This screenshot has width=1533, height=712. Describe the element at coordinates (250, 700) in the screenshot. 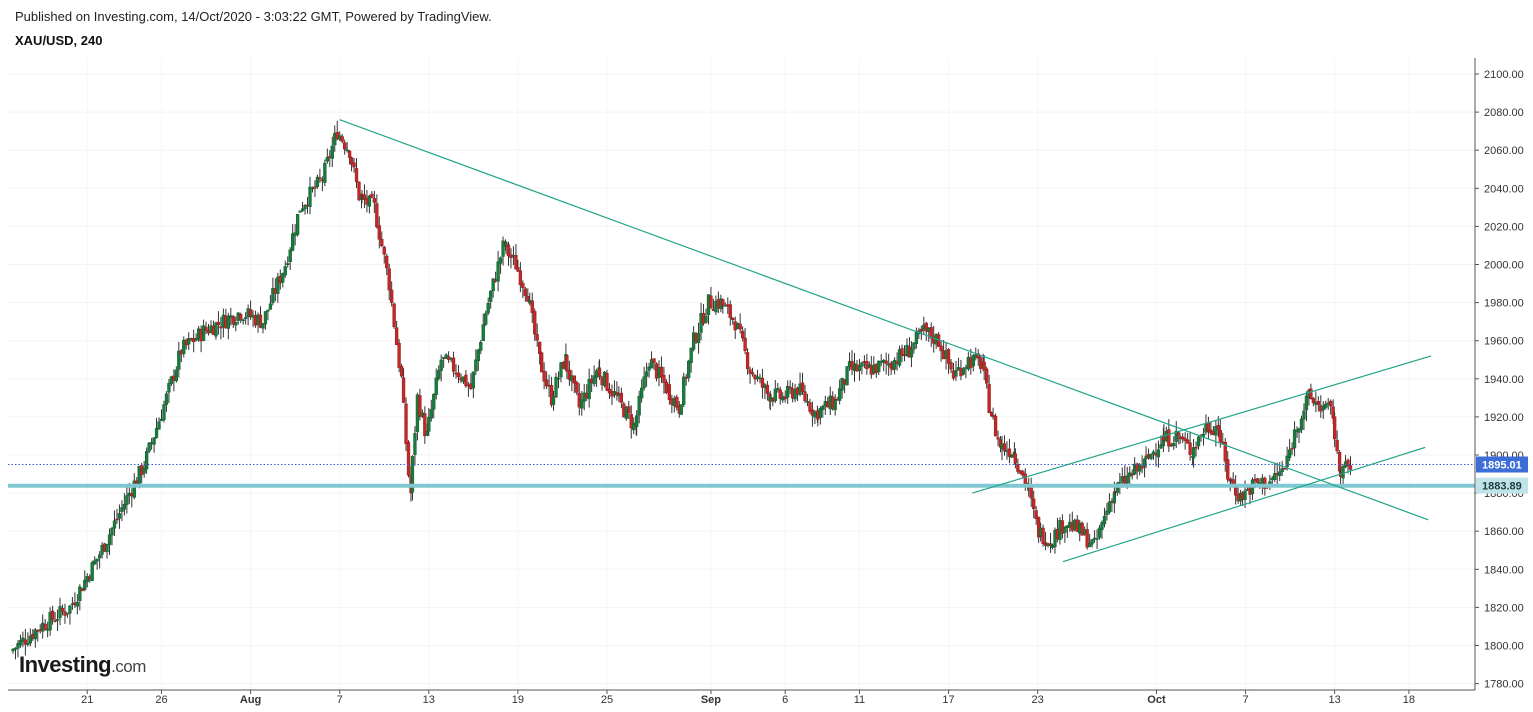

I see `x-tick-label: Aug` at that location.